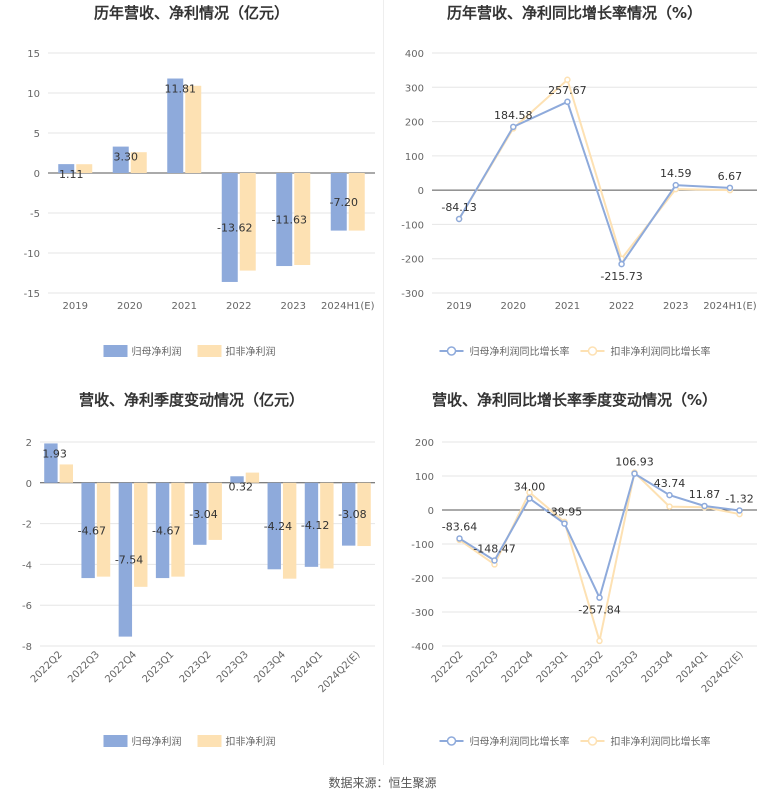 The height and width of the screenshot is (801, 765). What do you see at coordinates (315, 525) in the screenshot?
I see `data-label: -4.12` at bounding box center [315, 525].